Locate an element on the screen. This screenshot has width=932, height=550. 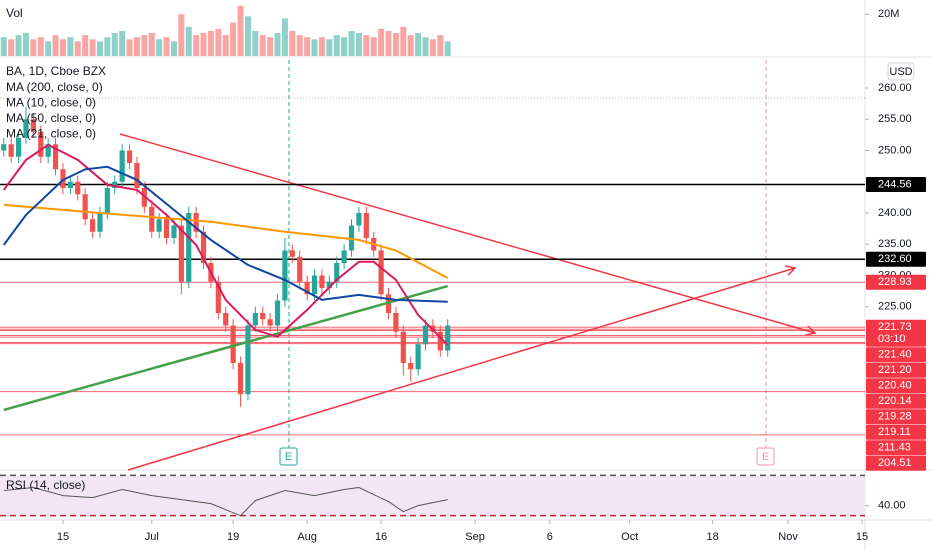
x-tick-label: 18 is located at coordinates (712, 537).